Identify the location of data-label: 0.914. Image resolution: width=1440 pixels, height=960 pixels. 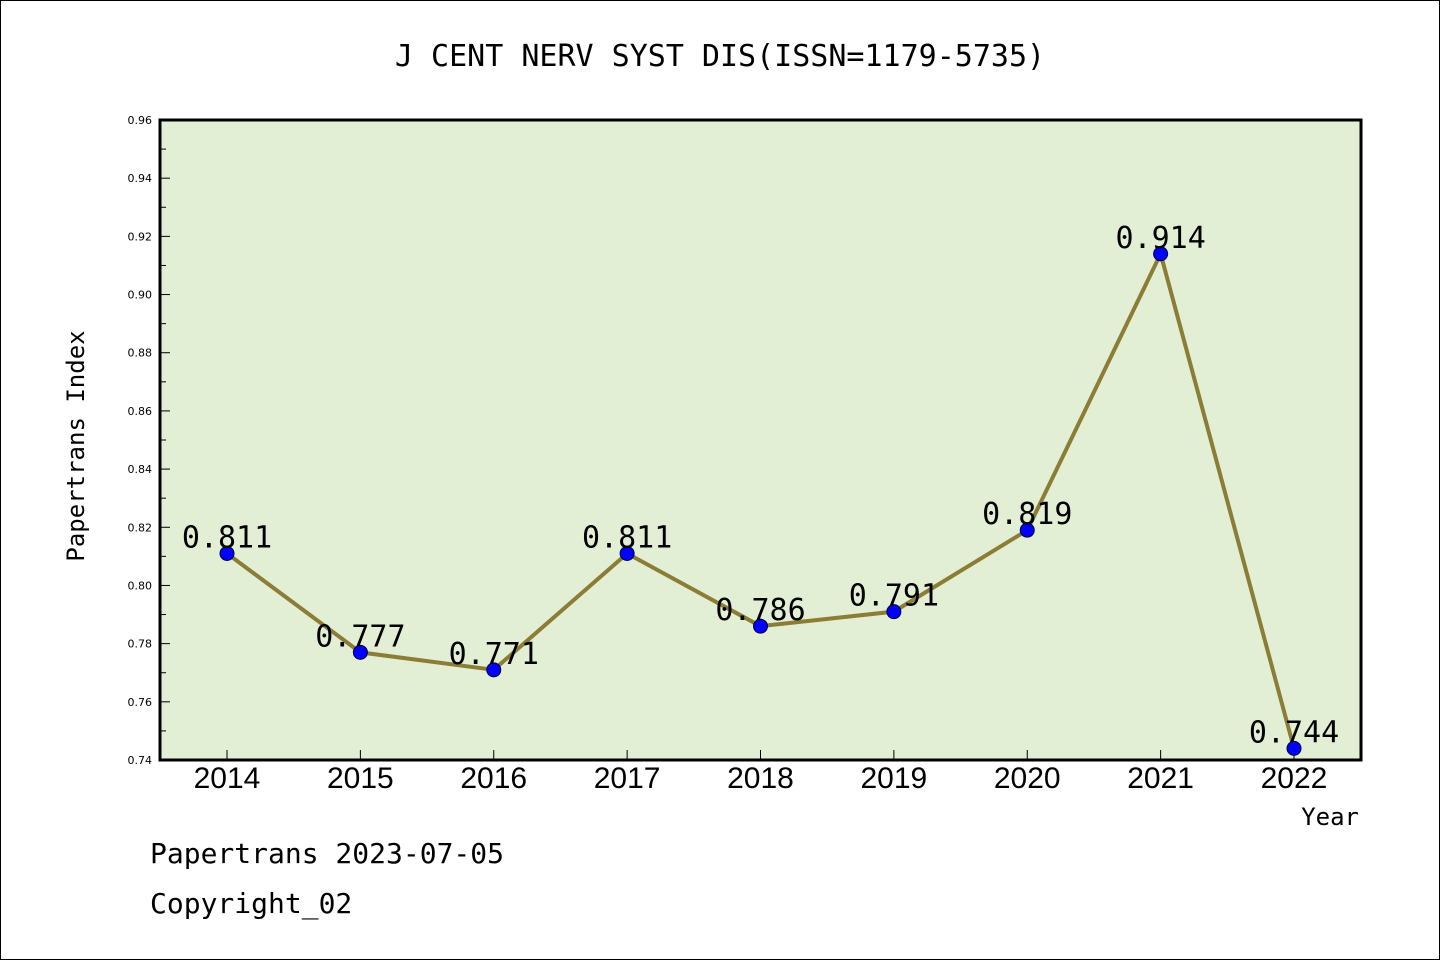
(1160, 238).